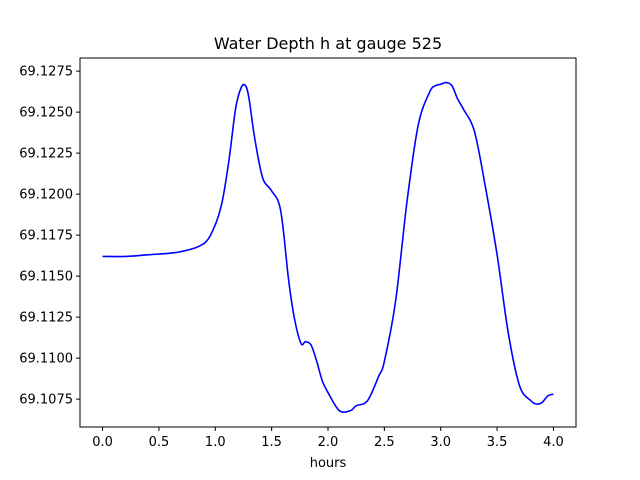 The height and width of the screenshot is (480, 640). Describe the element at coordinates (46, 113) in the screenshot. I see `y-tick-label: 69.1250` at that location.